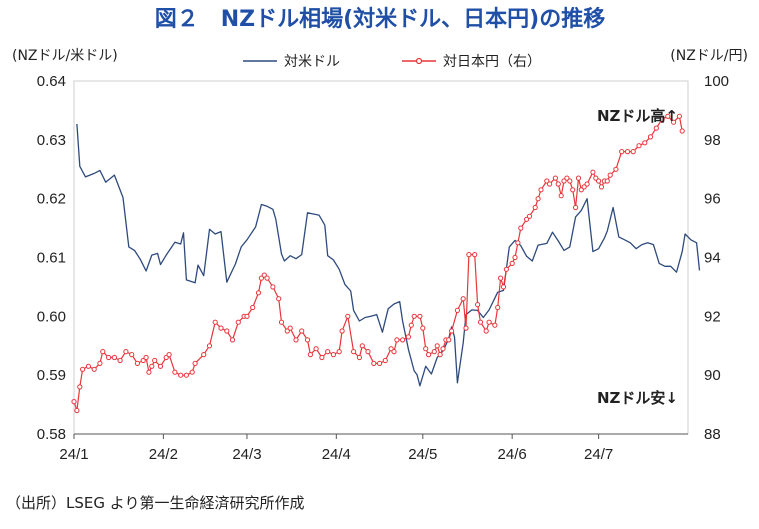 The width and height of the screenshot is (759, 529). What do you see at coordinates (73, 454) in the screenshot?
I see `x-tick-label: 24/1` at bounding box center [73, 454].